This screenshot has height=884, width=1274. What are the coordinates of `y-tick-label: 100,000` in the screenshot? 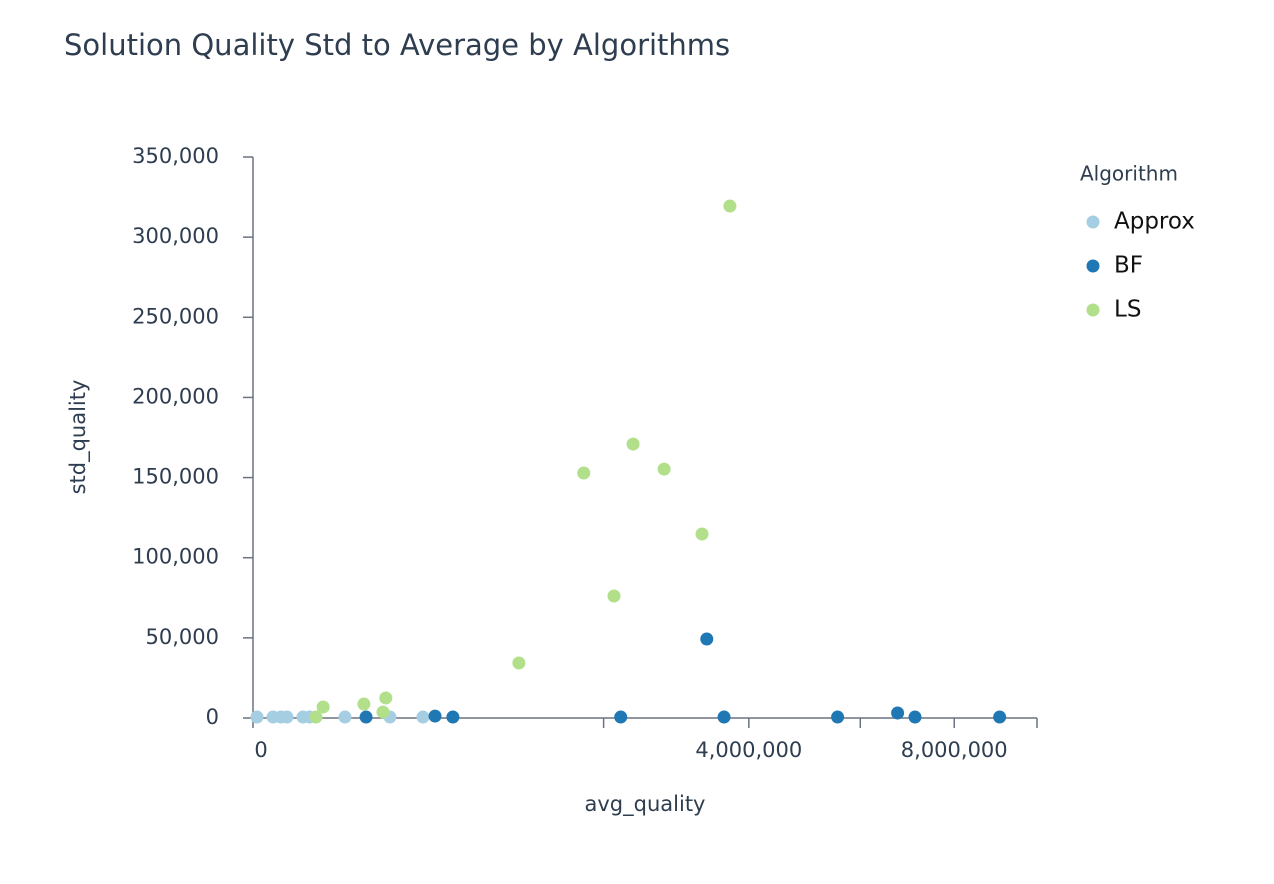 It's located at (175, 557).